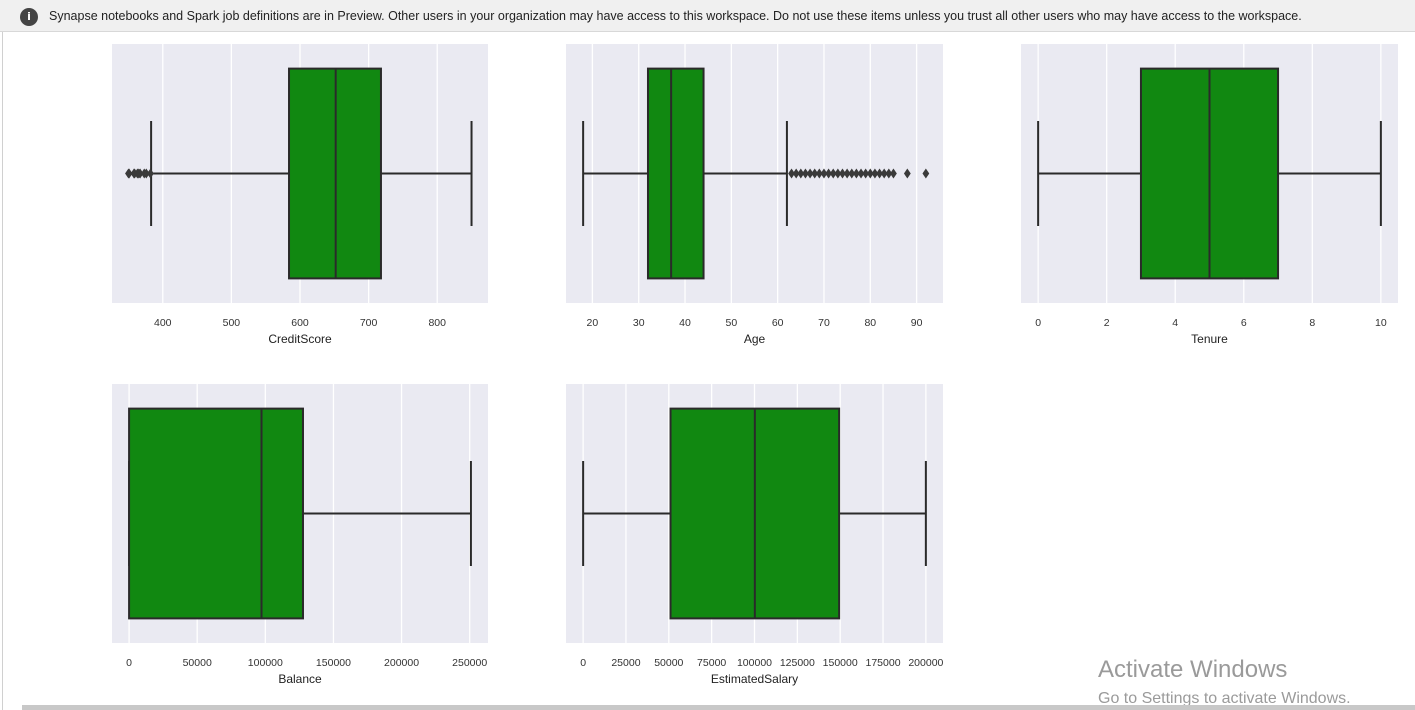  I want to click on tick-label: 175000, so click(883, 663).